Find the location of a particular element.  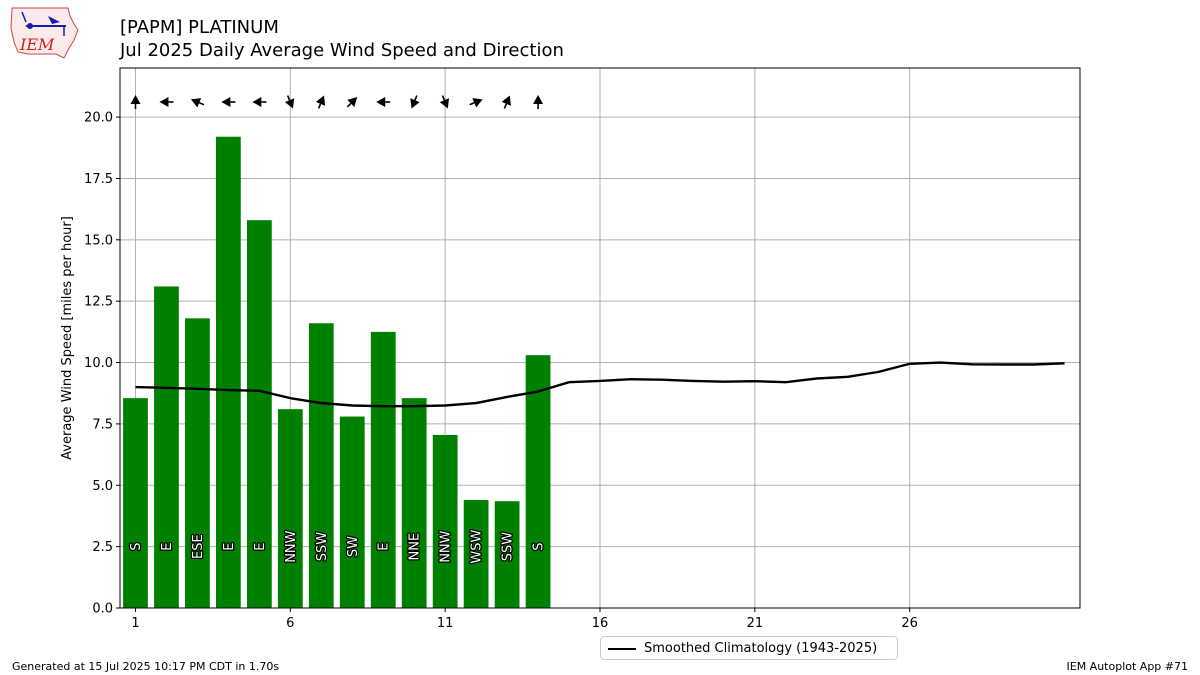

y-tick-label: 5.0 is located at coordinates (102, 486).